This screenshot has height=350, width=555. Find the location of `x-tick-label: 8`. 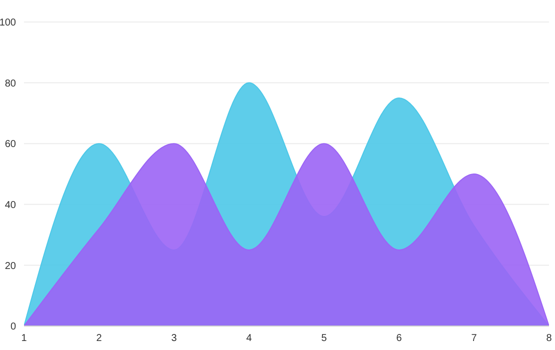

x-tick-label: 8 is located at coordinates (549, 338).